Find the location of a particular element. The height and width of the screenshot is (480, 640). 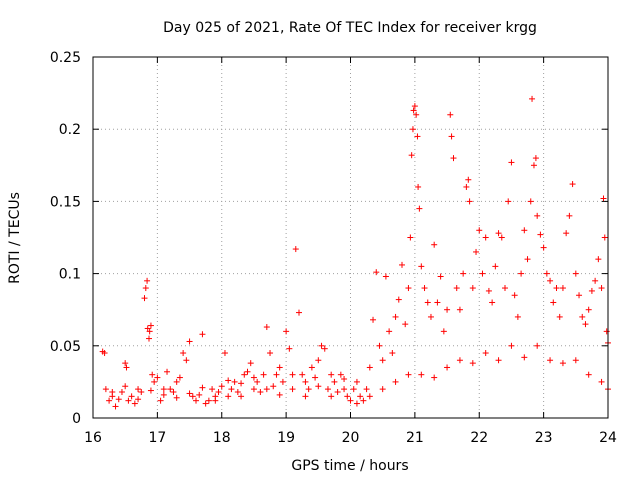

x-axis-label: GPS time / hours is located at coordinates (349, 466).